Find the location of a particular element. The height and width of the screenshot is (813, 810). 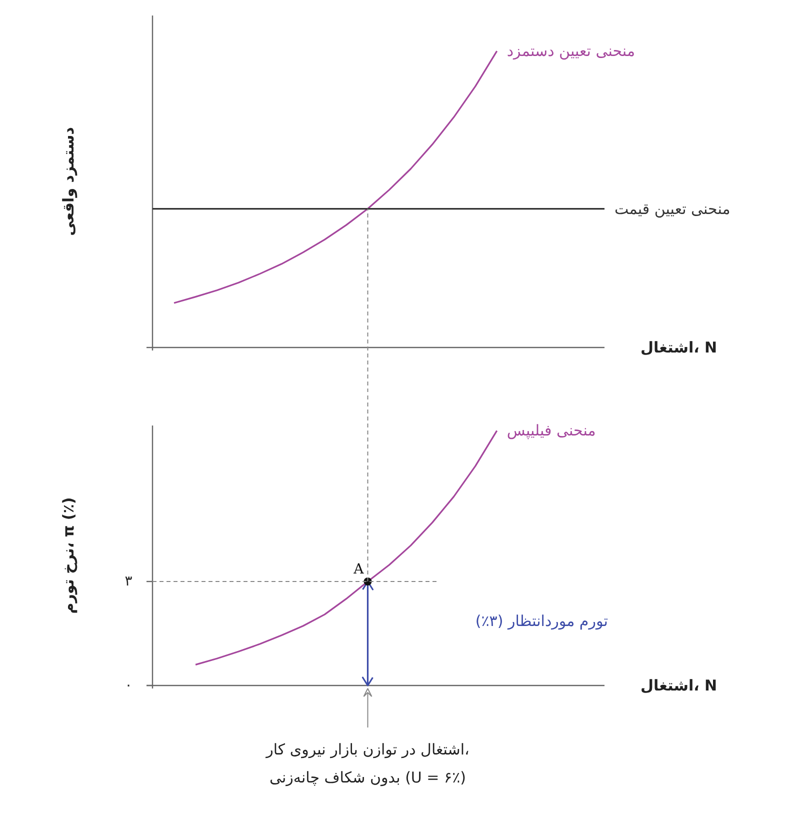

text: اشتغال در توازن بازار نیروی کار، بدون شکاف چانه‌زنی (U = ۶٪) is located at coordinates (367, 763).